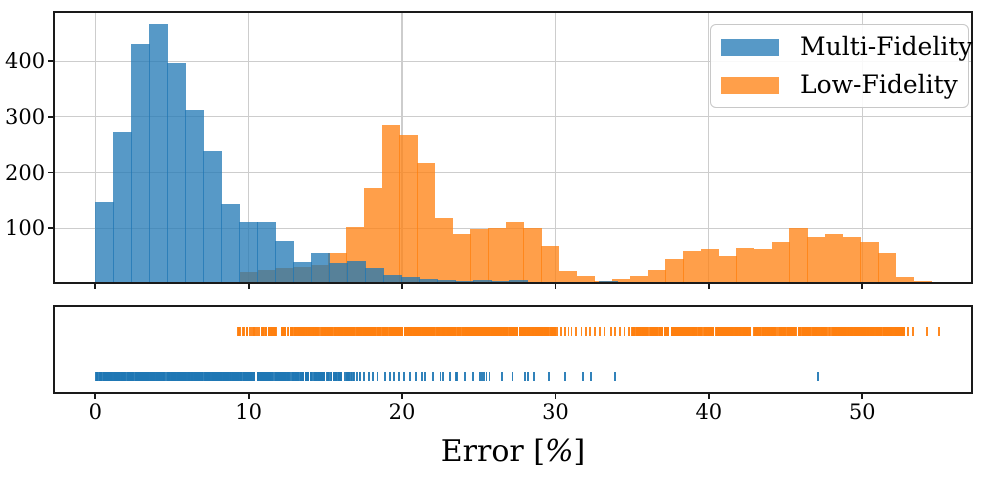  What do you see at coordinates (841, 66) in the screenshot?
I see `legend: Multi-Fidelity Low-Fidelity` at bounding box center [841, 66].